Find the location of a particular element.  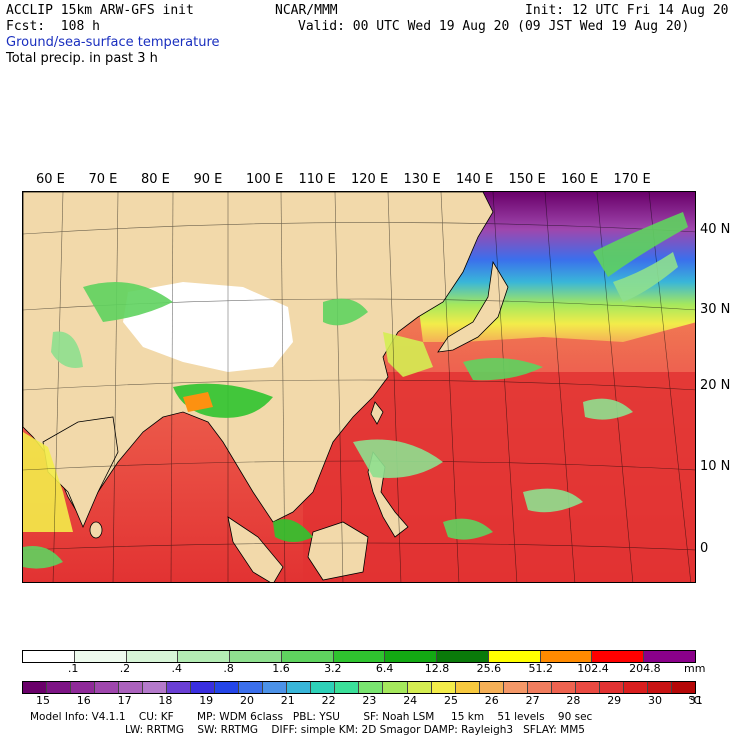

temperature-tick: 29 is located at coordinates (614, 700).